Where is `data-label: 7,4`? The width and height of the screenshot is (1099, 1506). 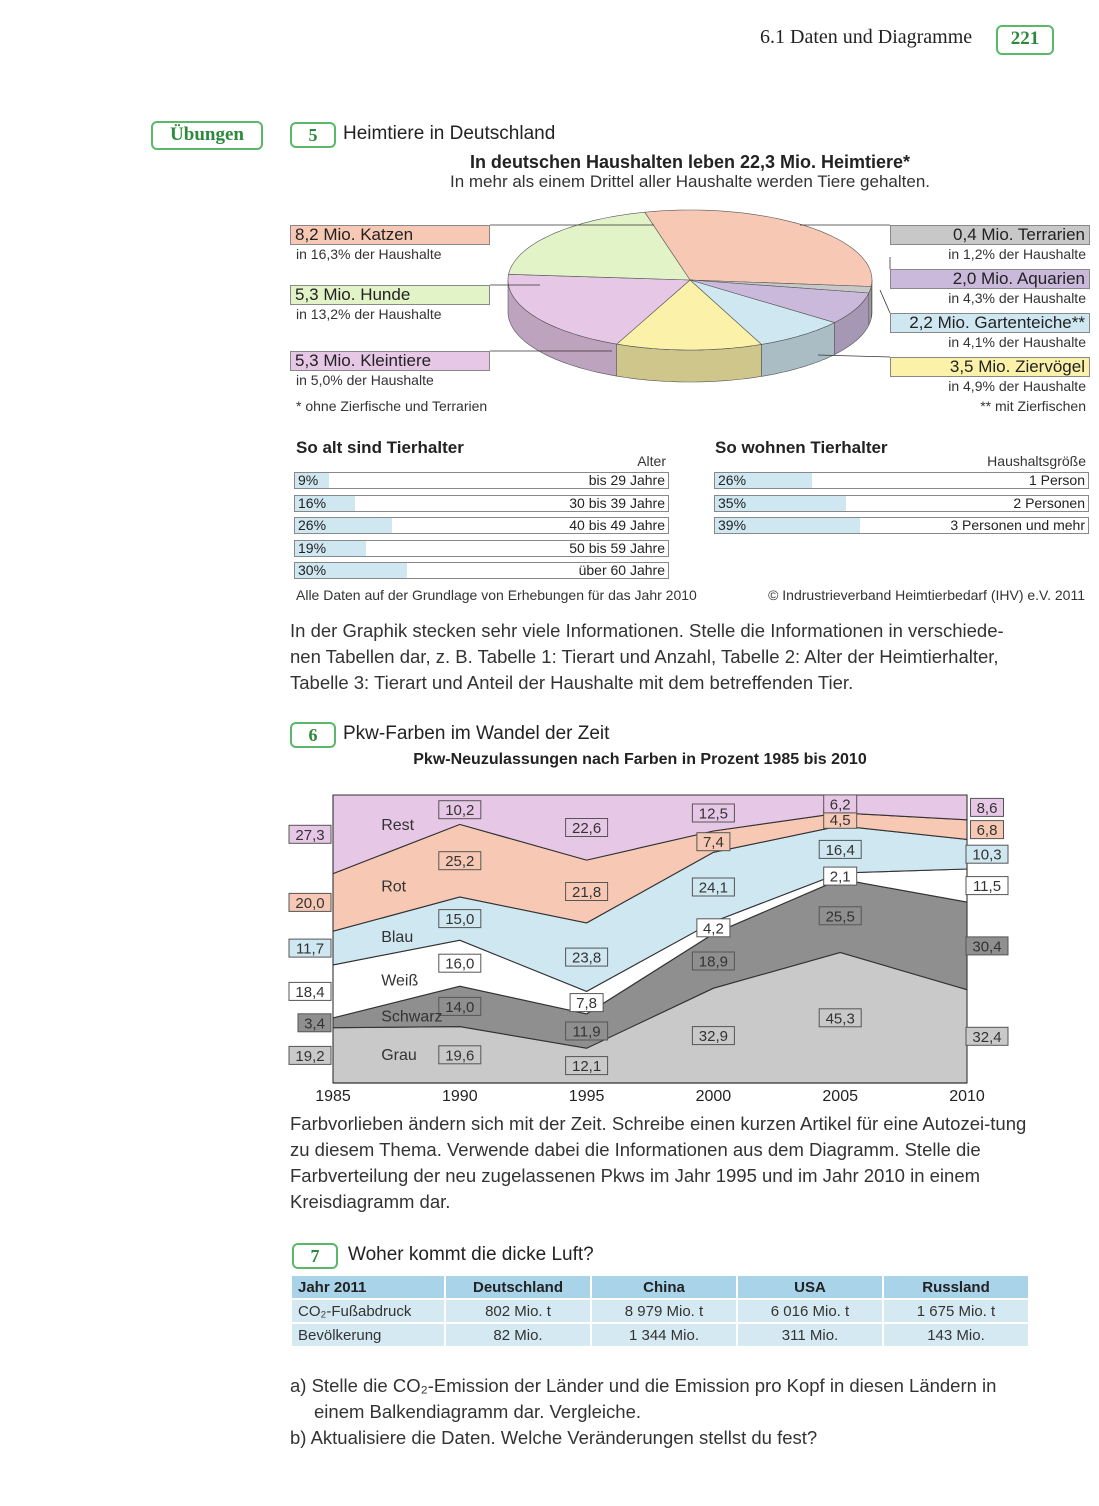
data-label: 7,4 is located at coordinates (713, 842).